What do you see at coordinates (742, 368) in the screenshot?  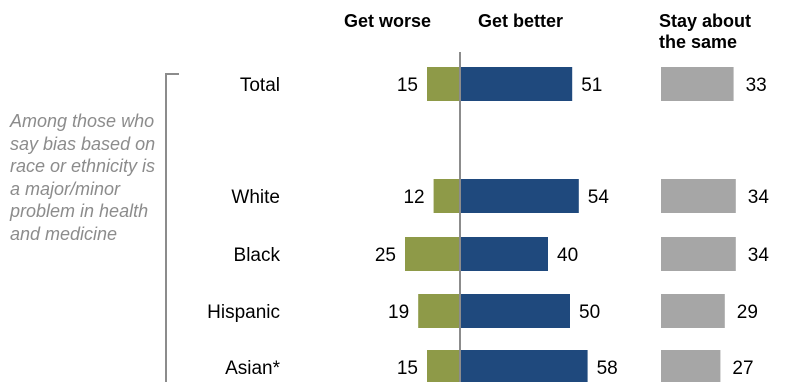 I see `value-stay-same: 27` at bounding box center [742, 368].